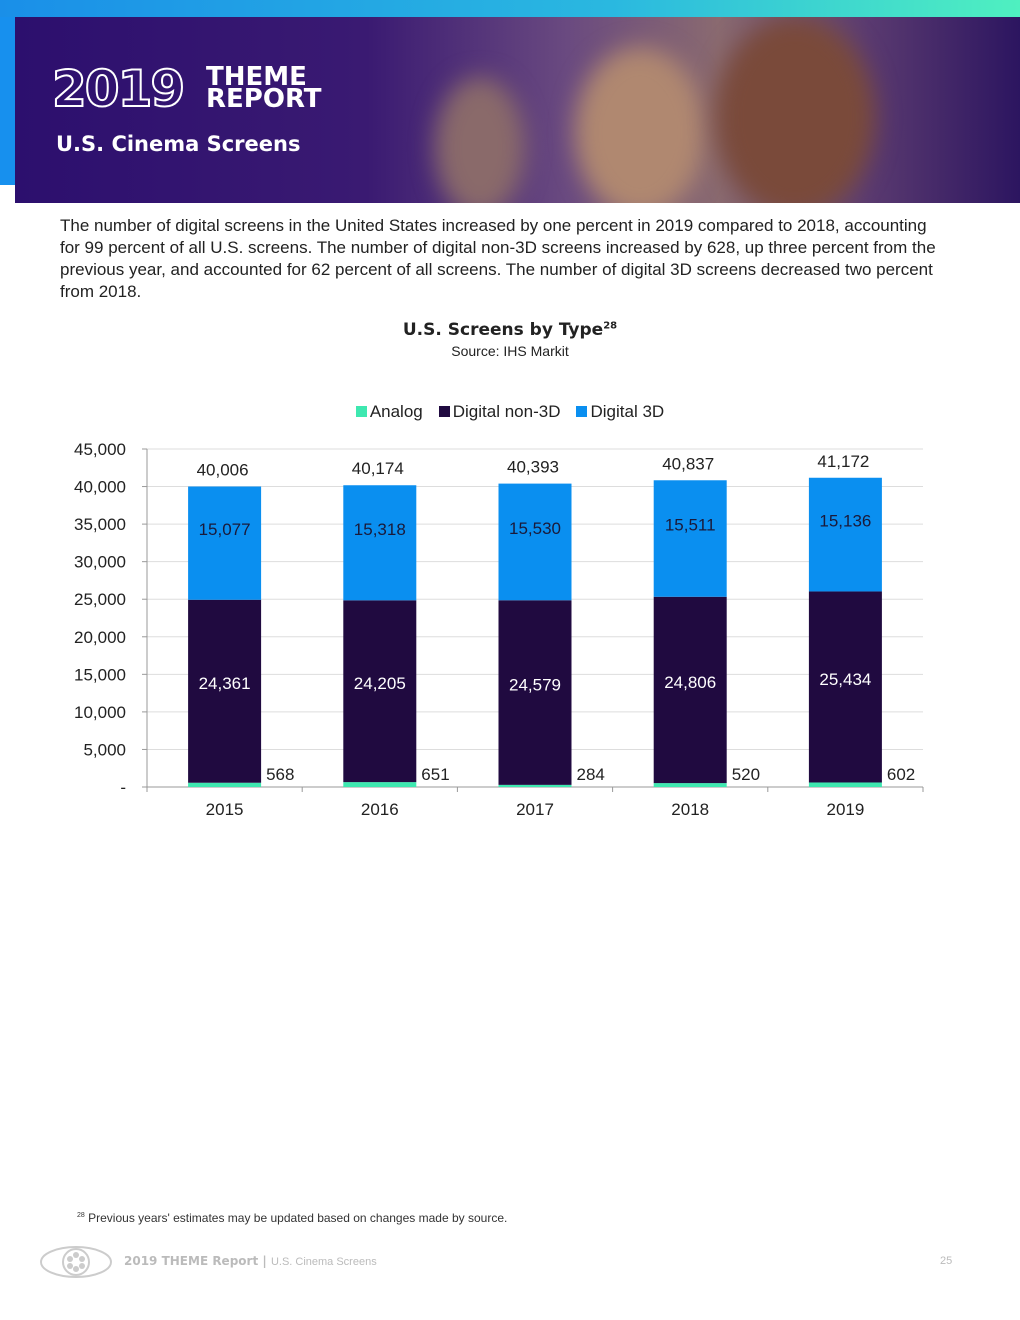 This screenshot has height=1320, width=1020. What do you see at coordinates (380, 683) in the screenshot?
I see `data-label-digital-non-3d: 24,205` at bounding box center [380, 683].